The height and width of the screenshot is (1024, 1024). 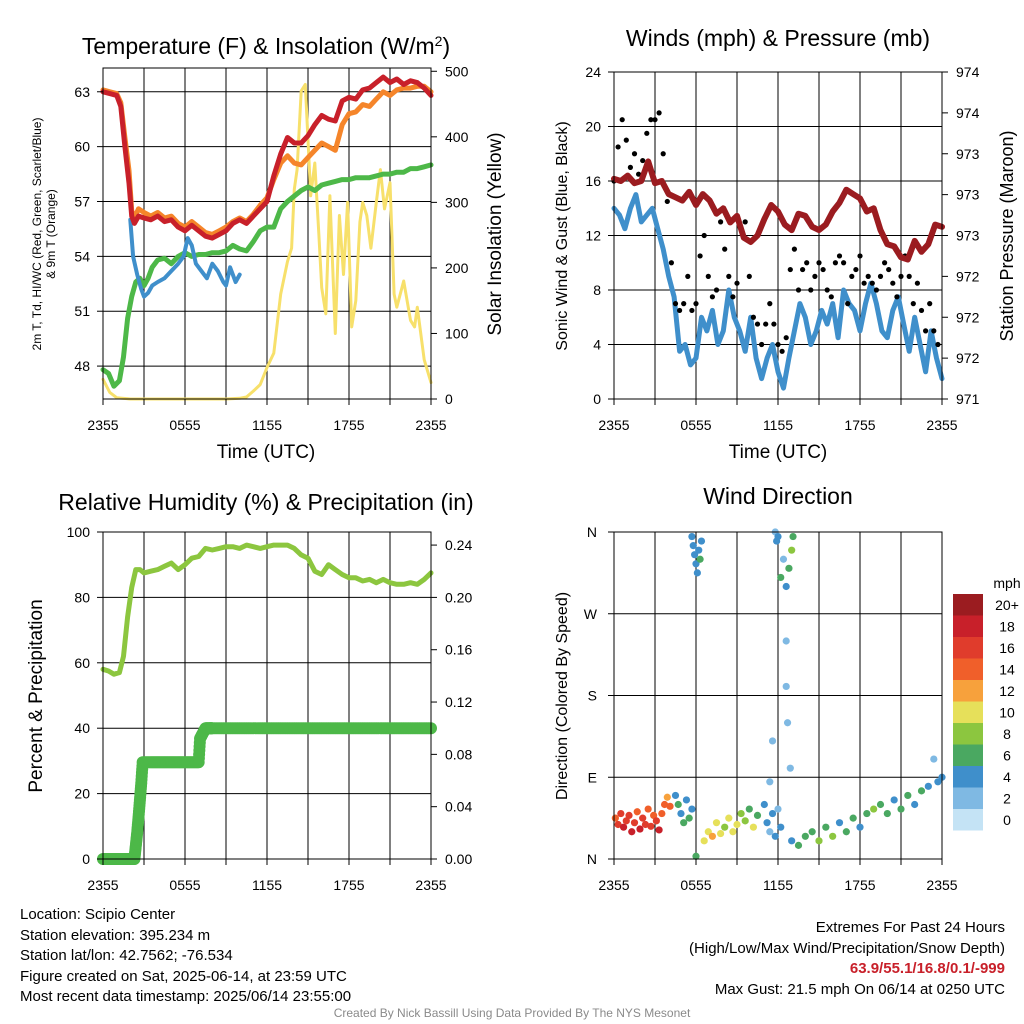 What do you see at coordinates (457, 71) in the screenshot?
I see `y-right-tick-label: 500` at bounding box center [457, 71].